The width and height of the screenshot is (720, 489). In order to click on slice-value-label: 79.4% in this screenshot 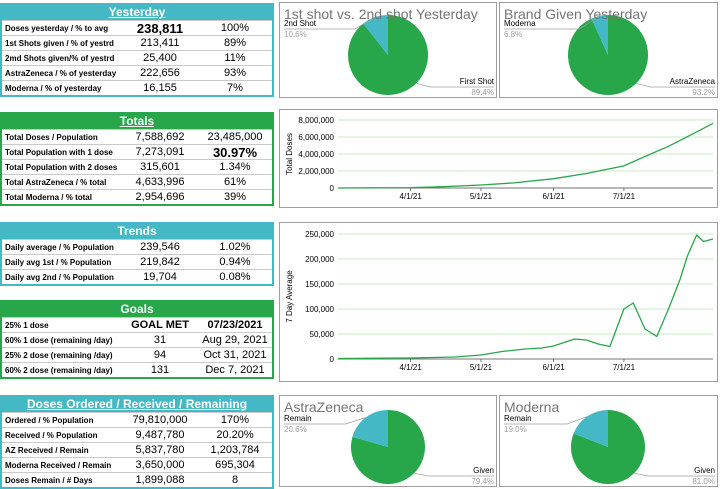, I will do `click(482, 481)`.